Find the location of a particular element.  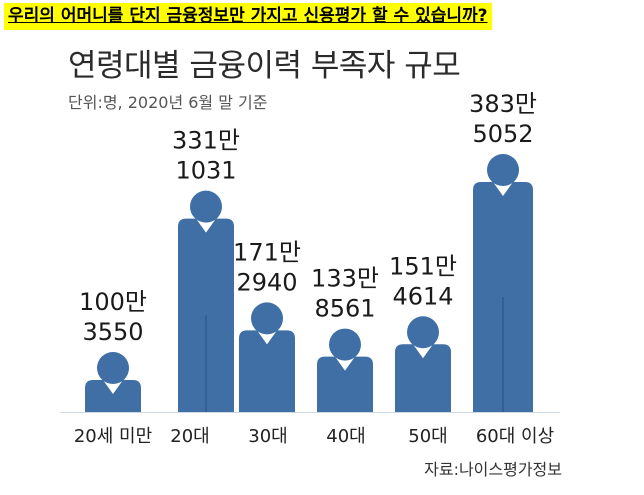

value-label-low-1: 1031 is located at coordinates (205, 171).